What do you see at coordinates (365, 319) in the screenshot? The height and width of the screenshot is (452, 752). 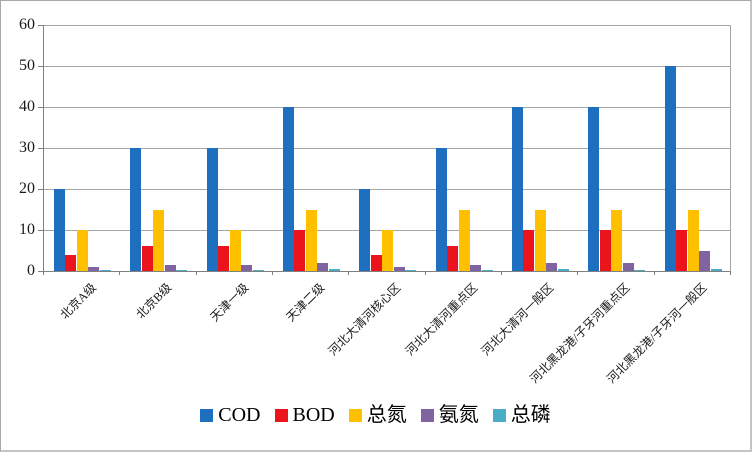 I see `x-axis-label: 河北大清河核心区` at bounding box center [365, 319].